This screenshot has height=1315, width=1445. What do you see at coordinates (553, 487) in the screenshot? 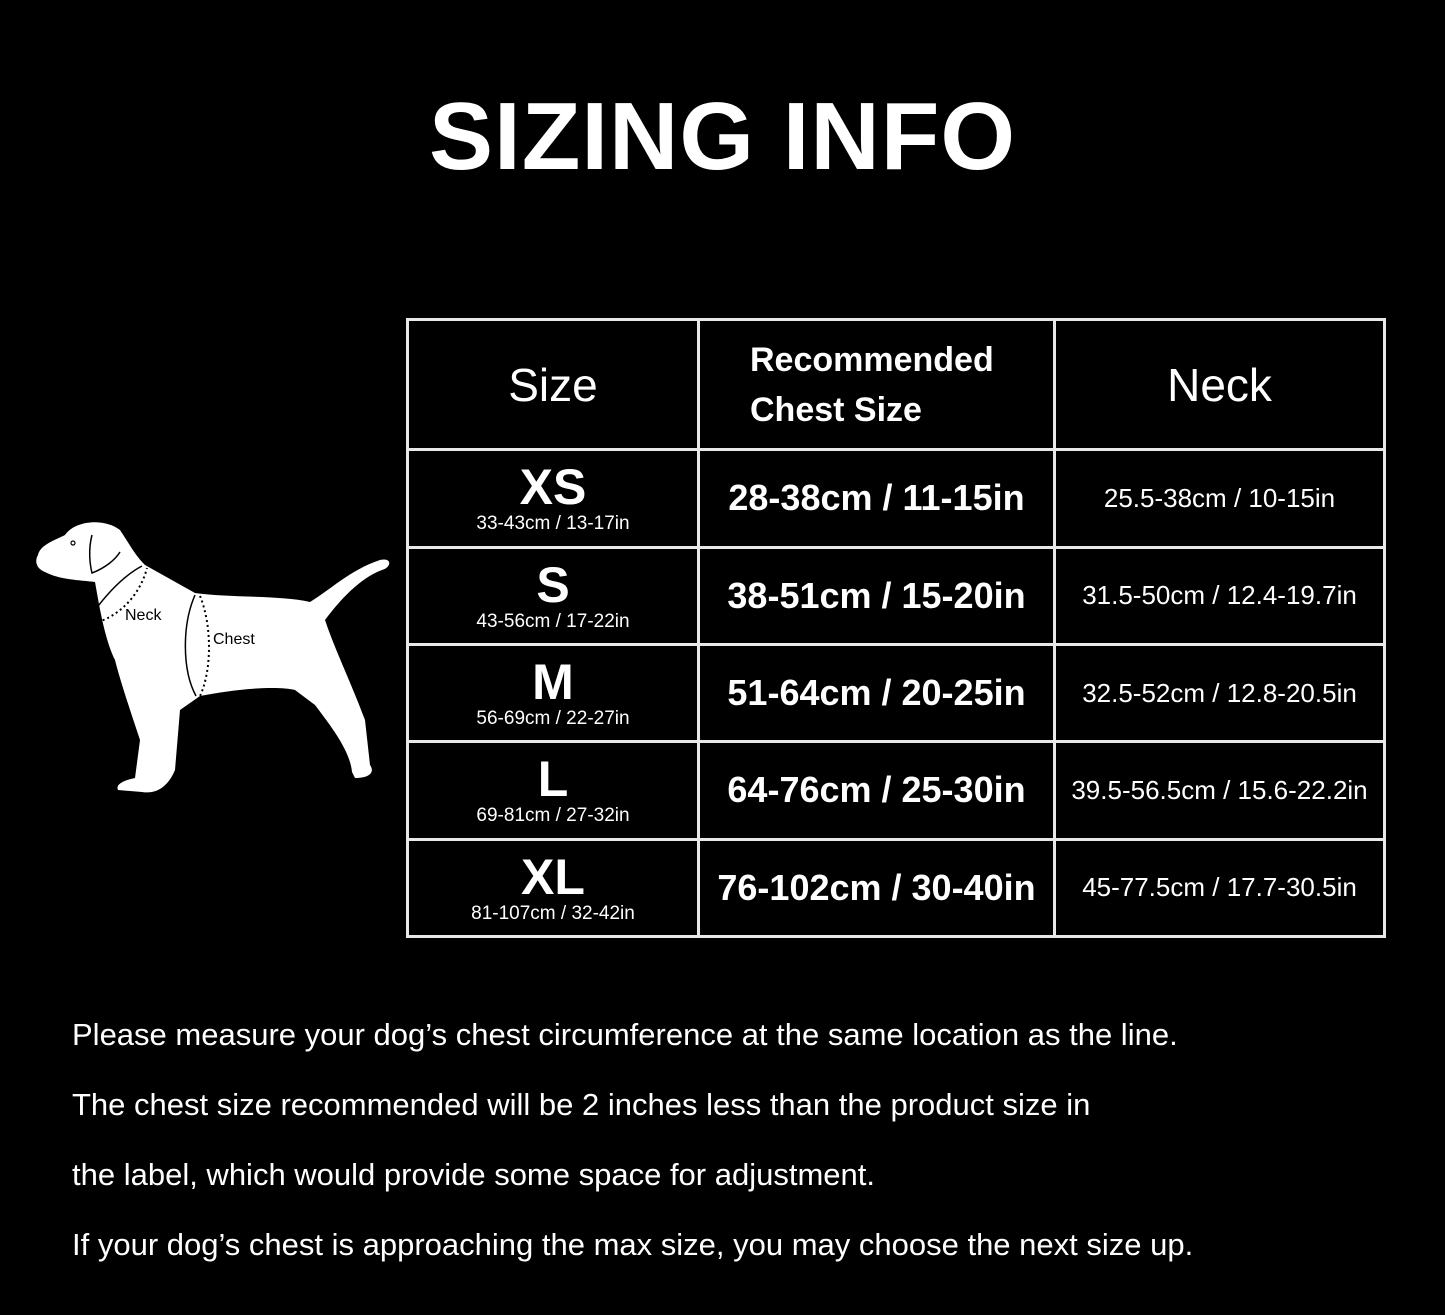
I see `size-label: XS` at bounding box center [553, 487].